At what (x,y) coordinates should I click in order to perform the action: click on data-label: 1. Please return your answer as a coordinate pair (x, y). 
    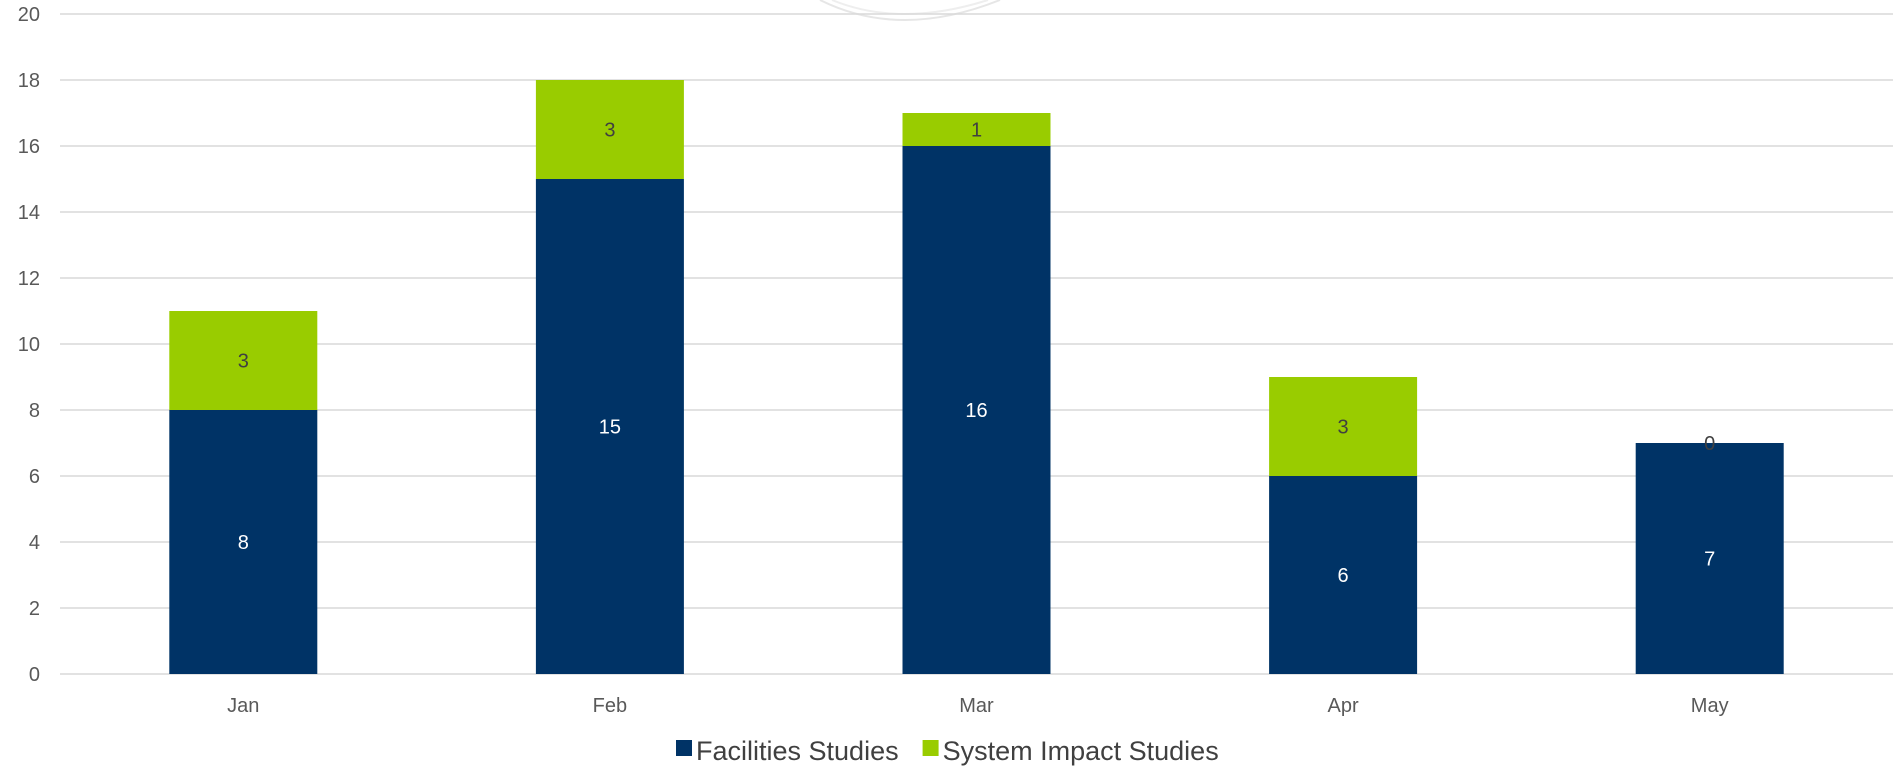
    Looking at the image, I should click on (976, 131).